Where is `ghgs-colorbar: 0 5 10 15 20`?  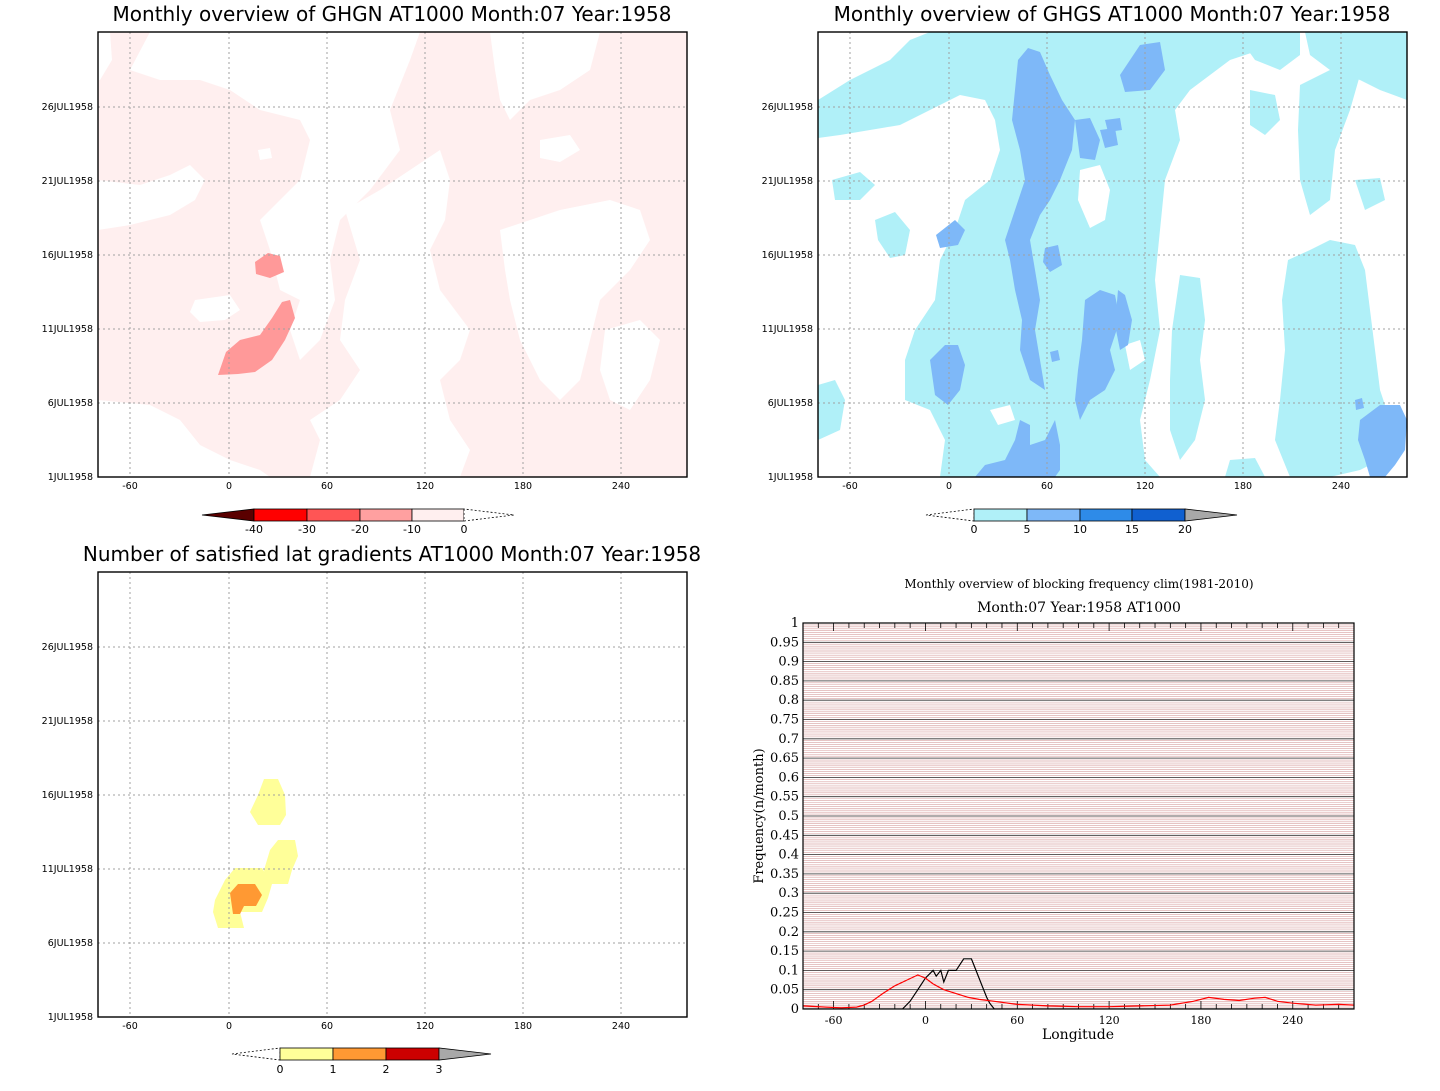 ghgs-colorbar: 0 5 10 15 20 is located at coordinates (1081, 522).